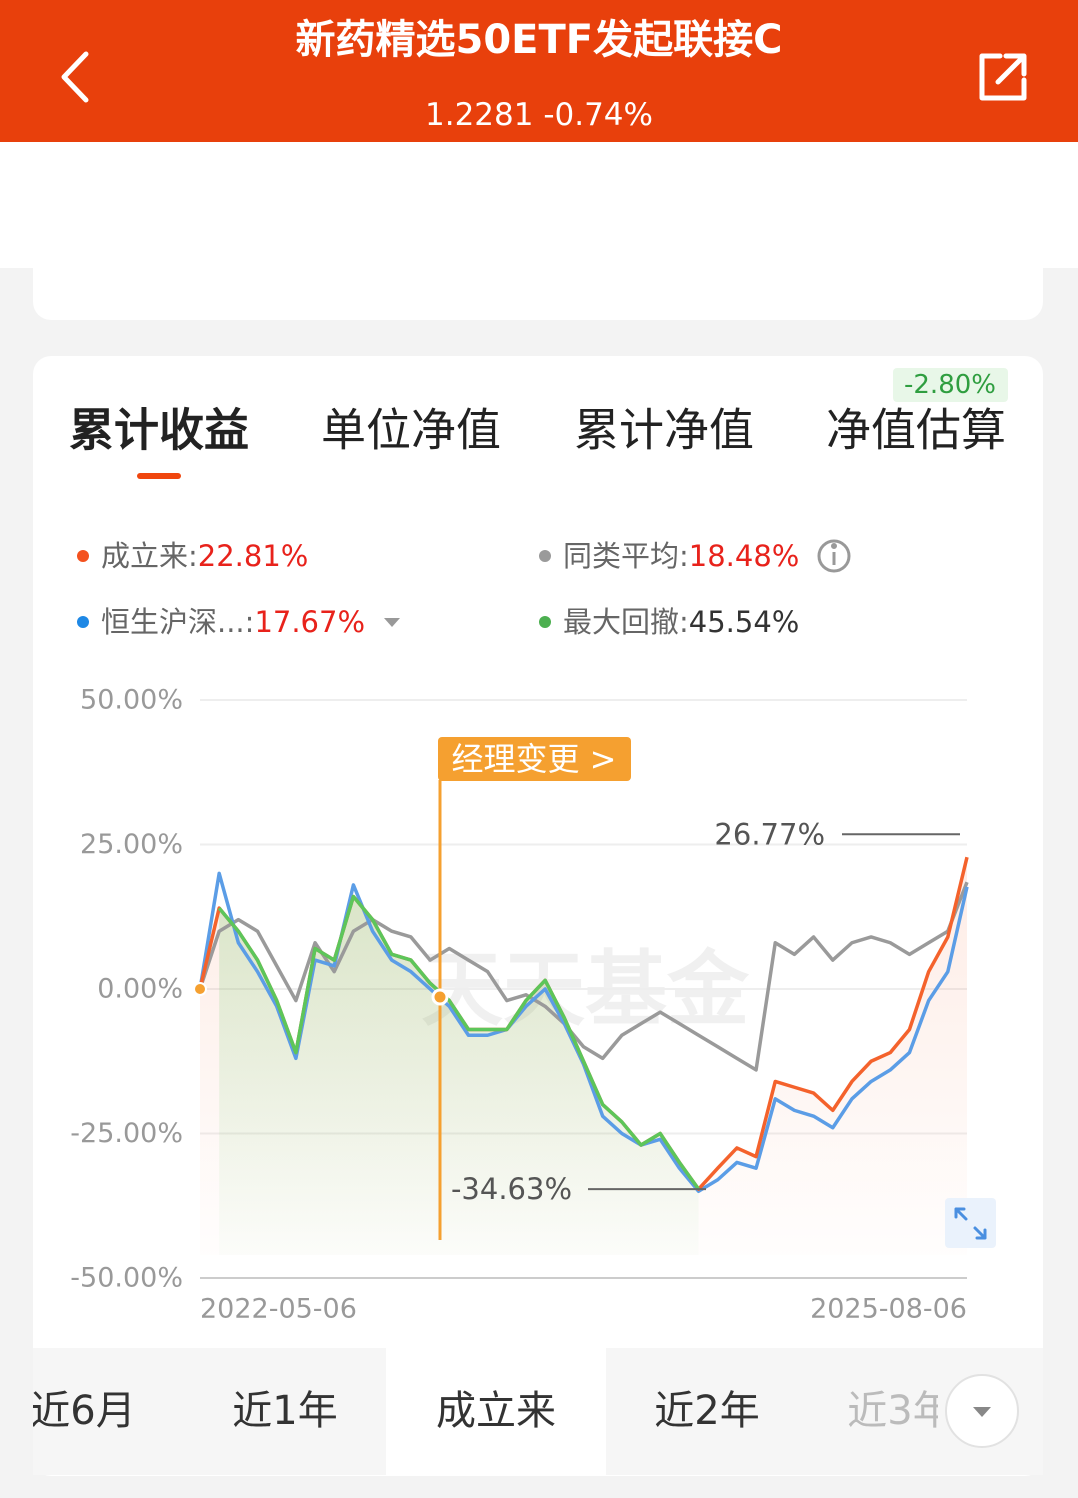  I want to click on tab-bar-cover, so click(539, 205).